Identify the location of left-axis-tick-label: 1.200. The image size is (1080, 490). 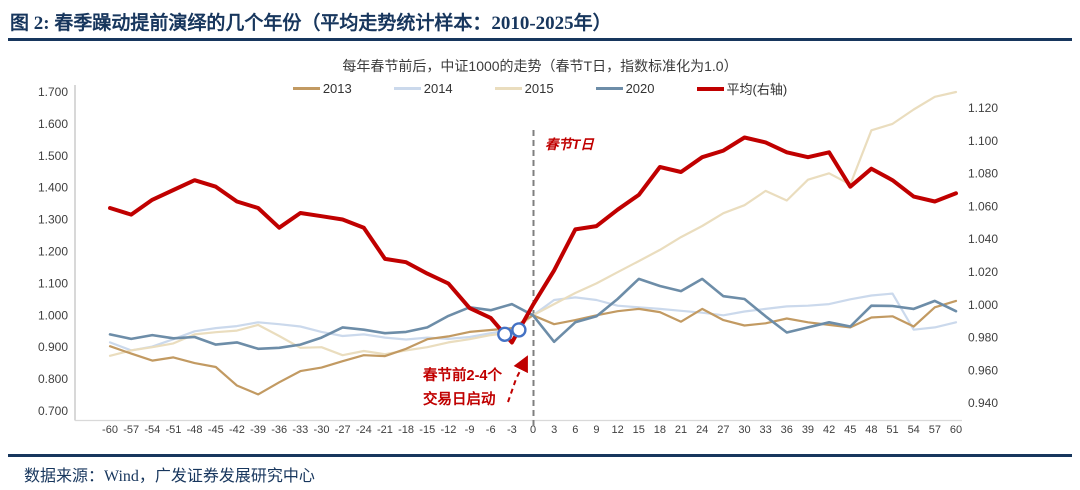
(53, 252).